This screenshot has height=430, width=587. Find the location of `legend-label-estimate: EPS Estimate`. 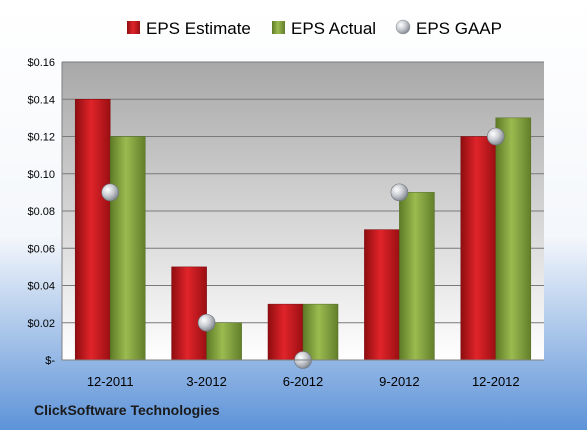

legend-label-estimate: EPS Estimate is located at coordinates (198, 28).